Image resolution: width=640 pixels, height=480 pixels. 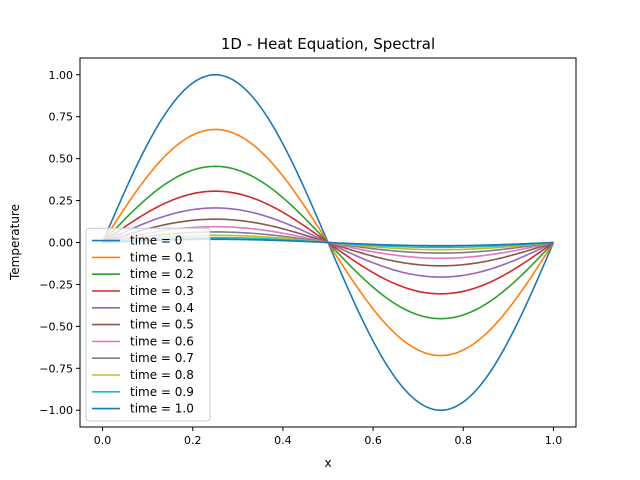 What do you see at coordinates (61, 117) in the screenshot?
I see `y-tick-label: 0.75` at bounding box center [61, 117].